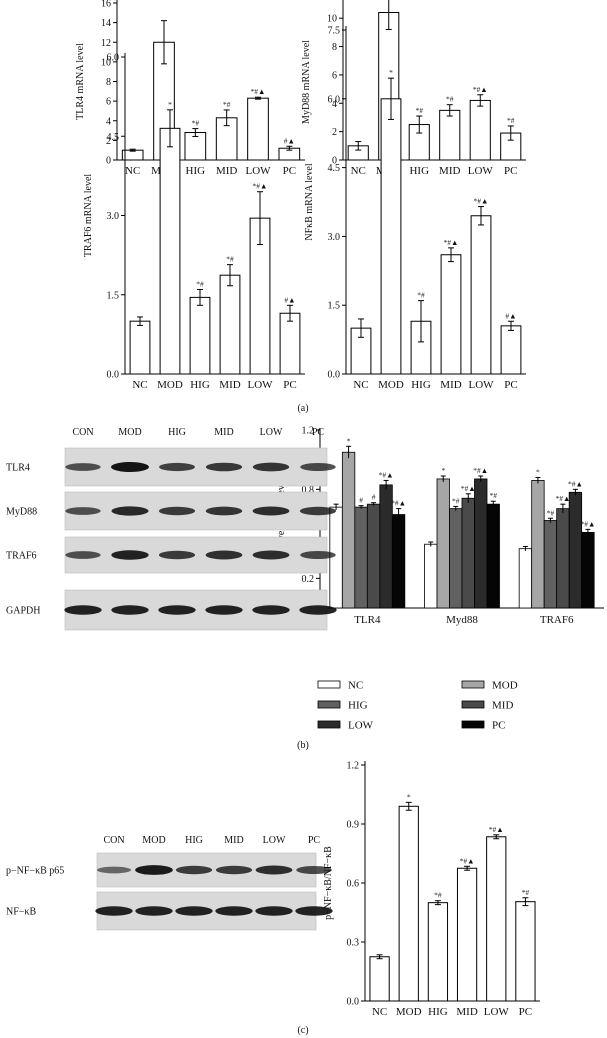 This screenshot has height=1038, width=607. What do you see at coordinates (510, 171) in the screenshot?
I see `myd88-mrna-chart-x-tick-label: PC` at bounding box center [510, 171].